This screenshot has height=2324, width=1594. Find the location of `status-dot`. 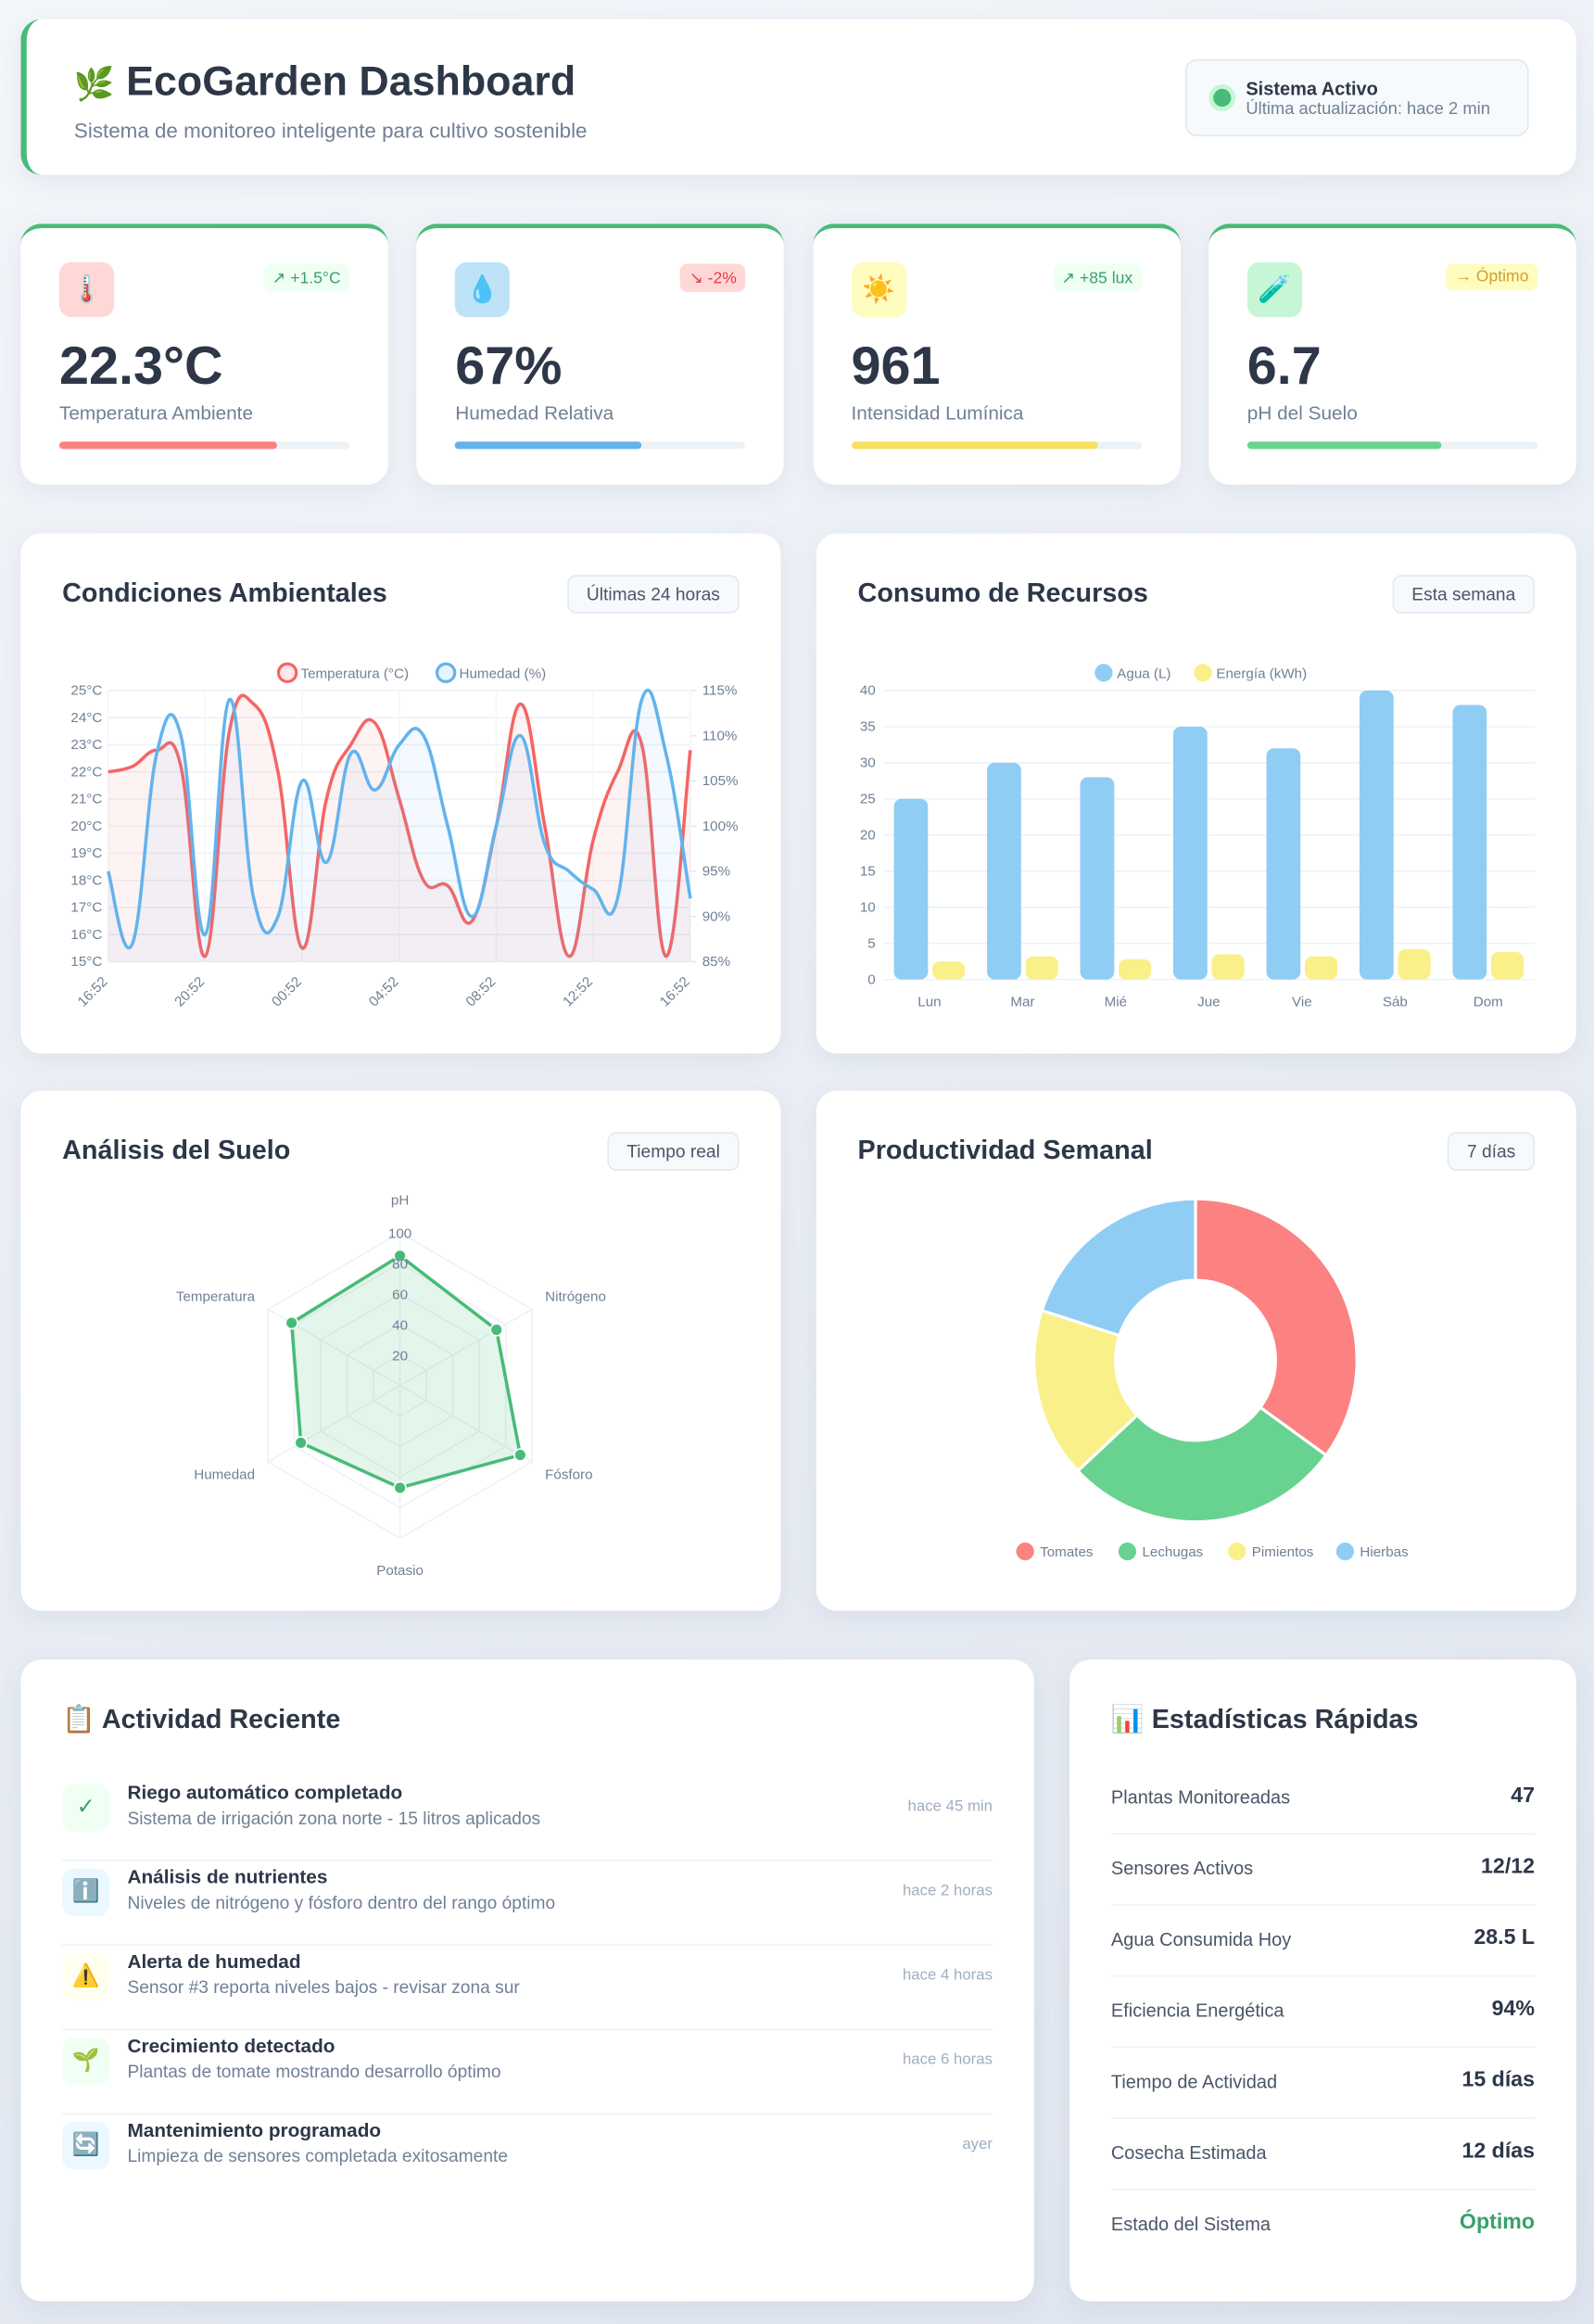

status-dot is located at coordinates (1223, 98).